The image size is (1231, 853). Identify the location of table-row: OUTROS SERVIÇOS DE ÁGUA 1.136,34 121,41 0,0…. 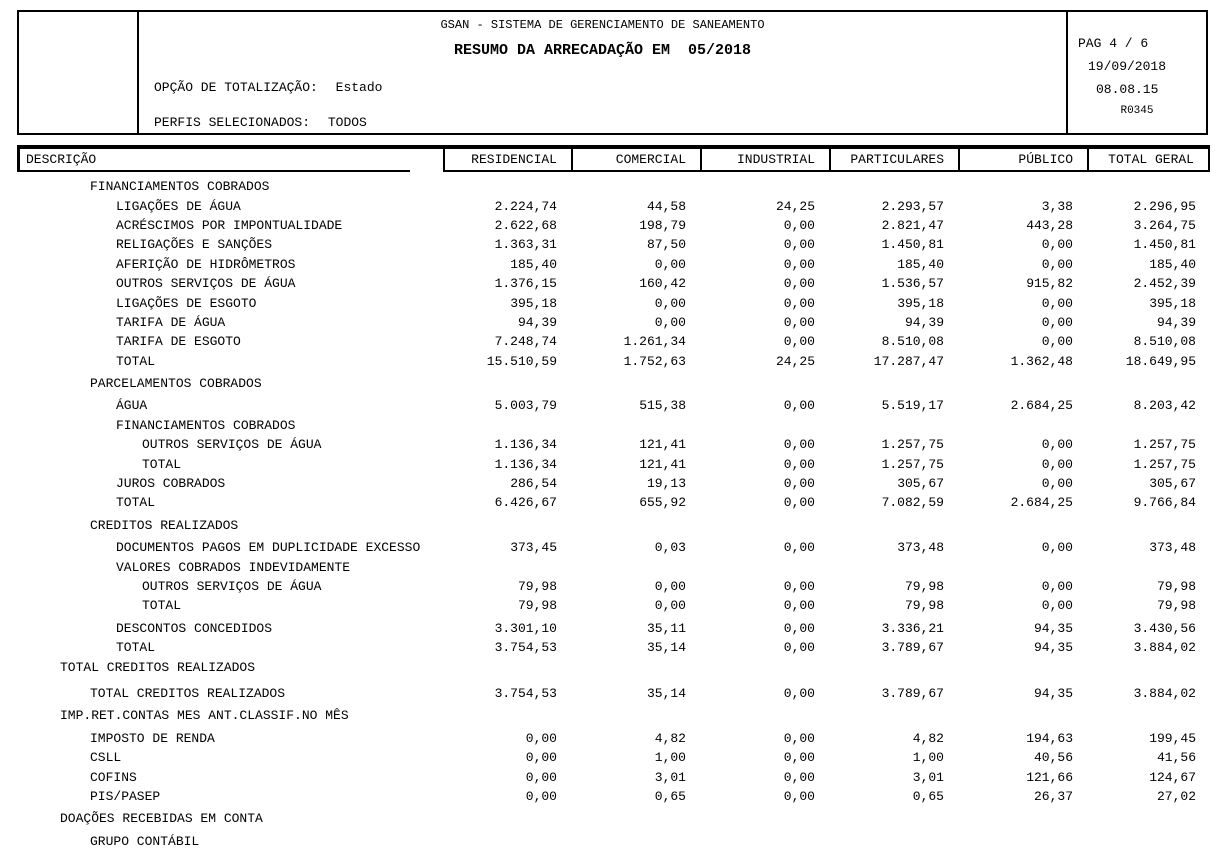
(613, 444).